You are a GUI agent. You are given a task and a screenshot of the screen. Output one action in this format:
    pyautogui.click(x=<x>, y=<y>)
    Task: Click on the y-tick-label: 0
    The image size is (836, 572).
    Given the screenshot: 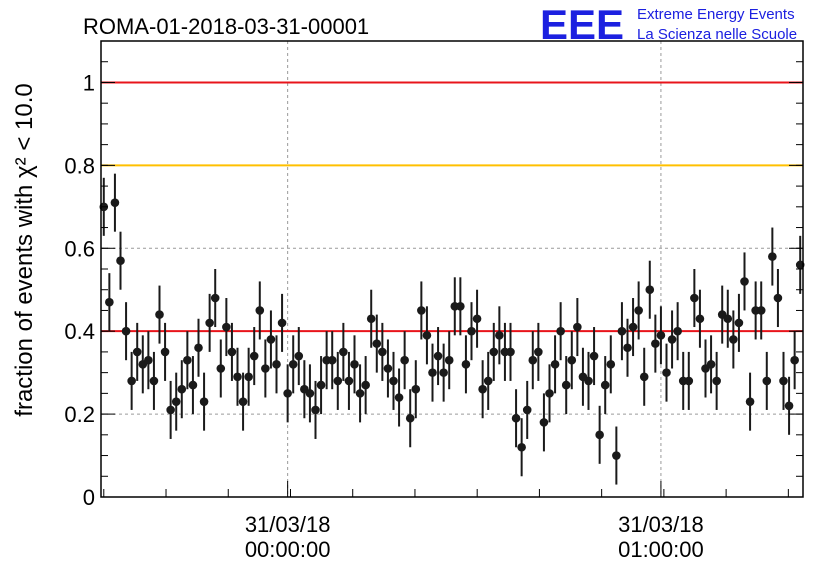 What is the action you would take?
    pyautogui.click(x=89, y=497)
    